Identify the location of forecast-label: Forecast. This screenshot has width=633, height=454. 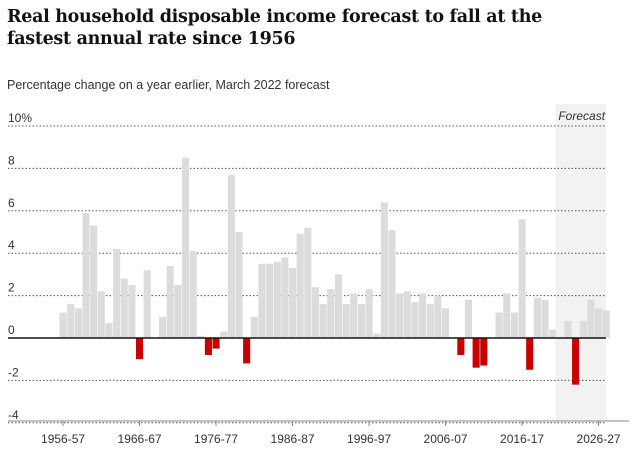
(581, 116).